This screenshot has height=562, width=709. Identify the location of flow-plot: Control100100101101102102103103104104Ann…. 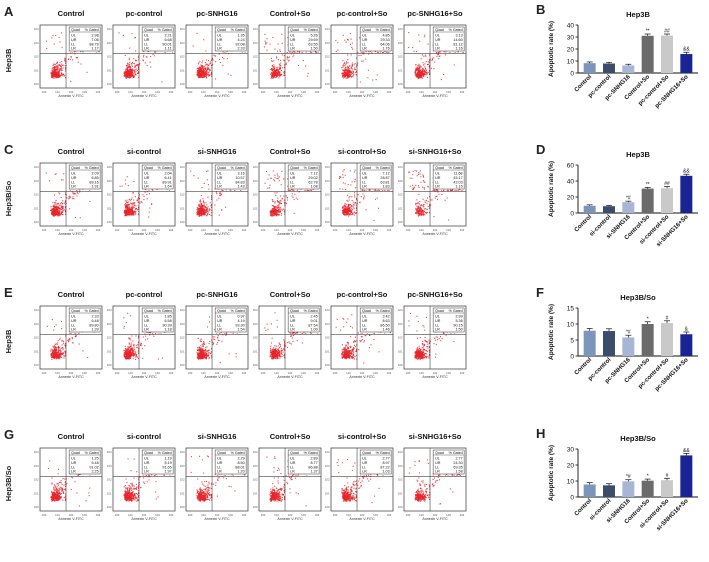
(68, 191).